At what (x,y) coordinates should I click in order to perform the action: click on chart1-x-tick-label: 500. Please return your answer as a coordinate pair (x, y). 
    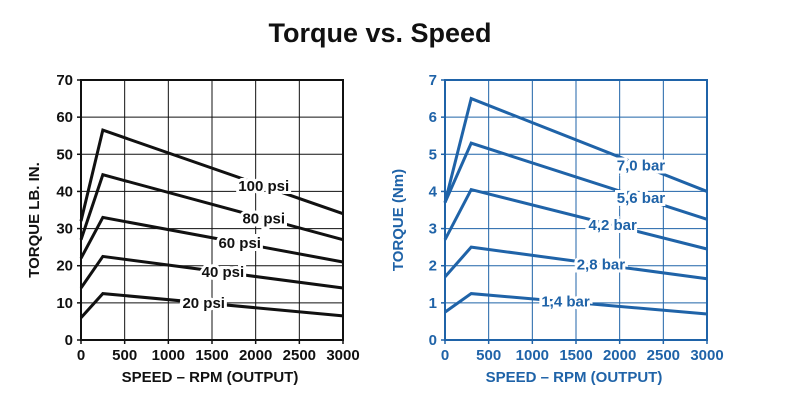
    Looking at the image, I should click on (124, 355).